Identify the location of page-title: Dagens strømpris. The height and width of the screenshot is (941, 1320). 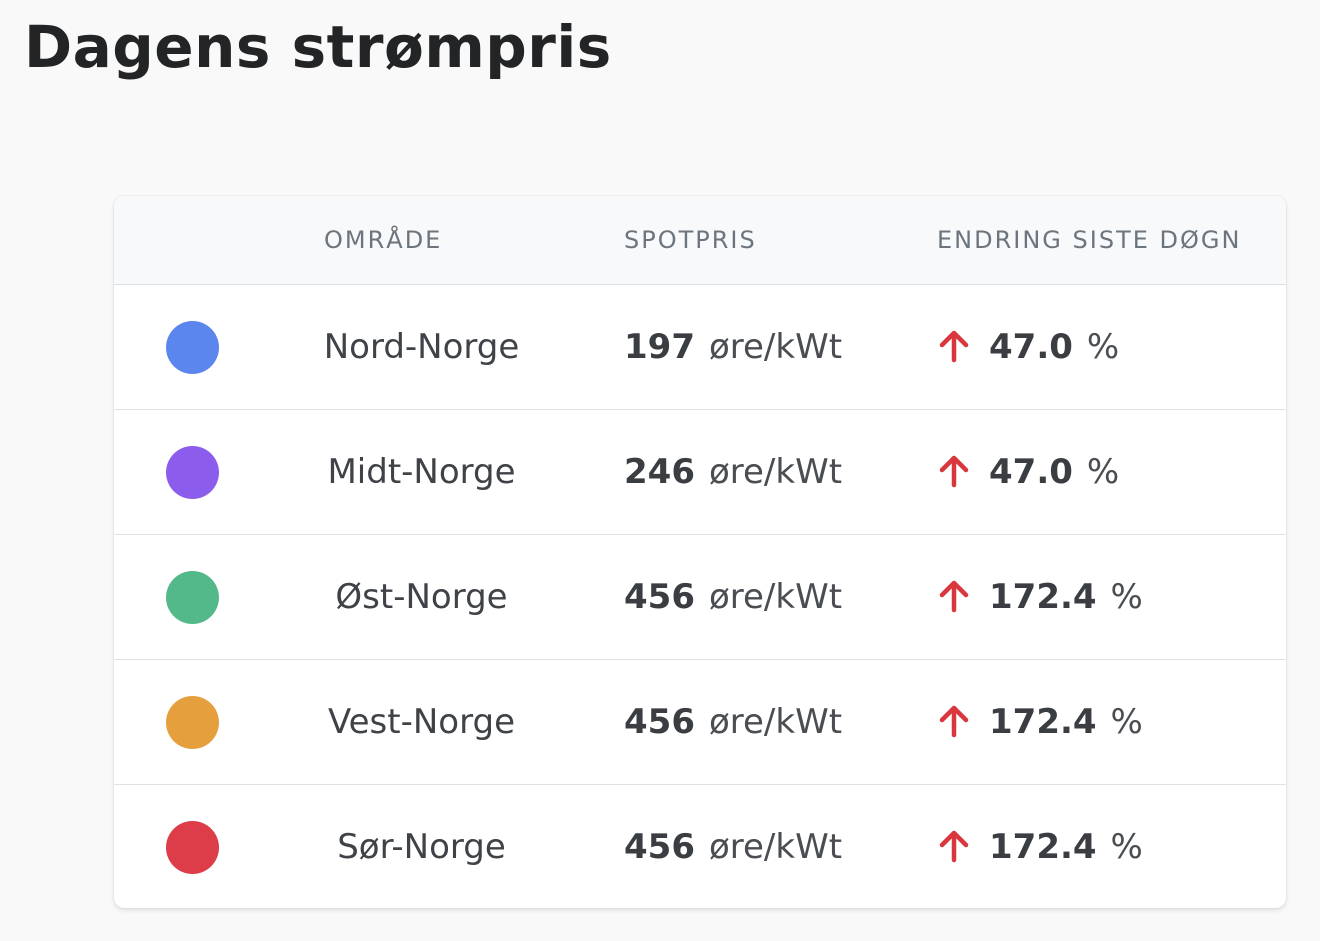
(318, 47).